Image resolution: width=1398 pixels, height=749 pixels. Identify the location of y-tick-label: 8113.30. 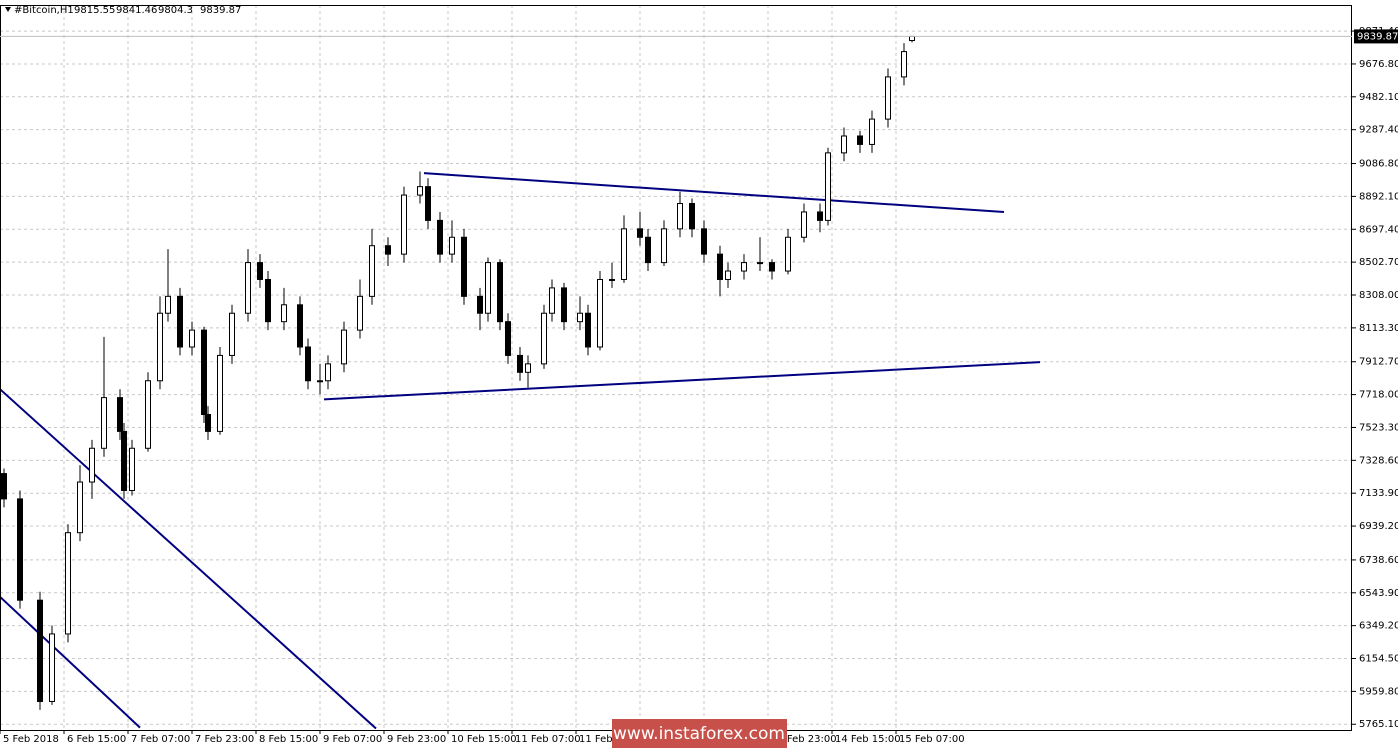
(1378, 328).